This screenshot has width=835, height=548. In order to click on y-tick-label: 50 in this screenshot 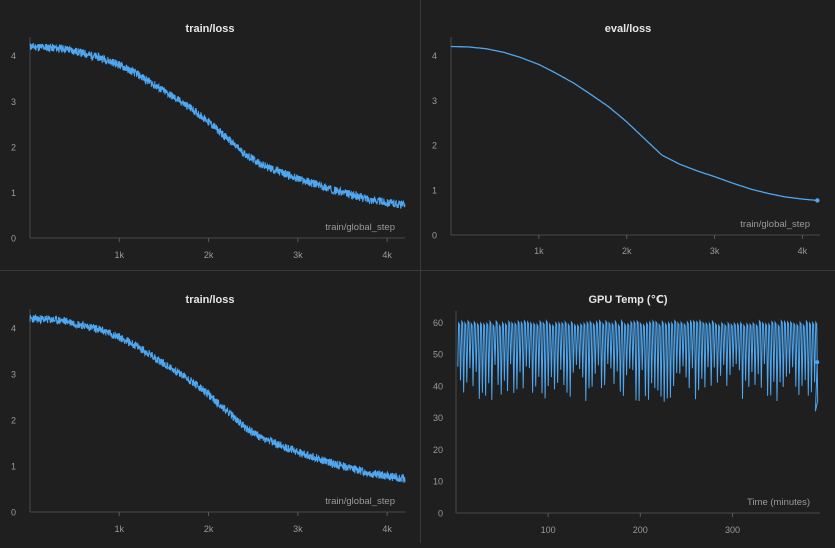, I will do `click(438, 355)`.